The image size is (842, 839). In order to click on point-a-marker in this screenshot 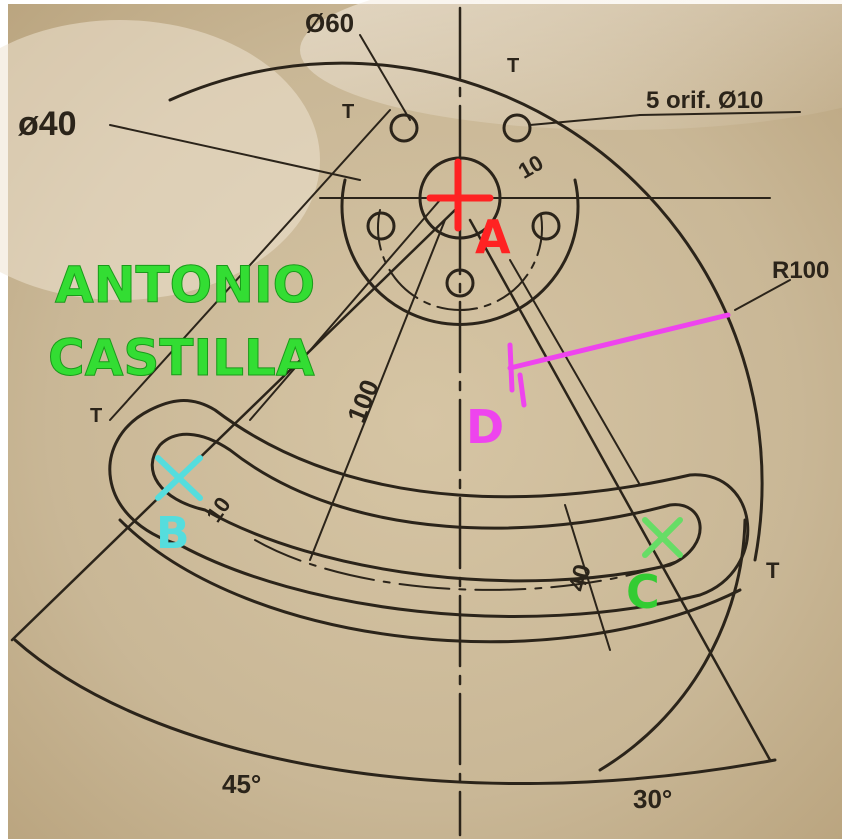, I will do `click(460, 195)`.